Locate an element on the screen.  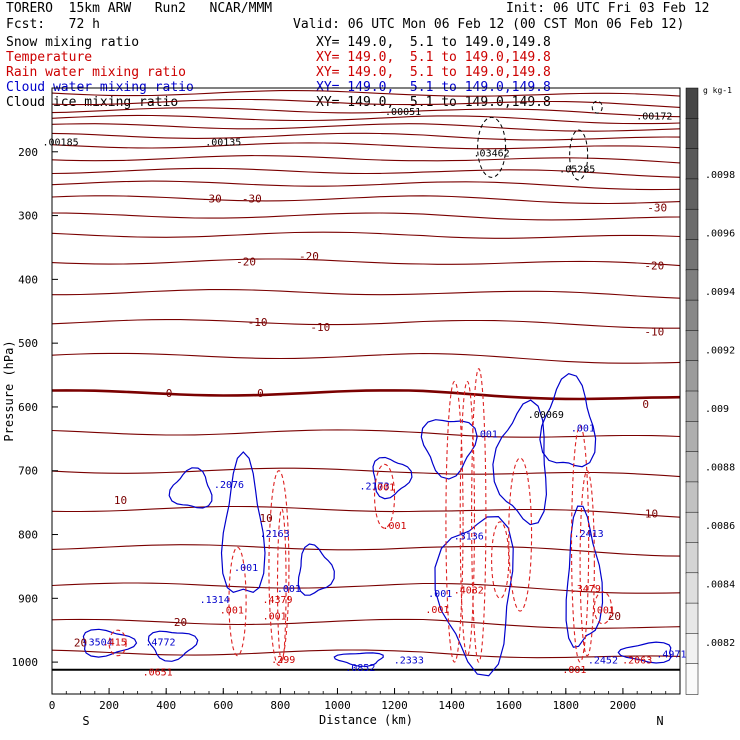
temperature-label: 10 is located at coordinates (265, 518).